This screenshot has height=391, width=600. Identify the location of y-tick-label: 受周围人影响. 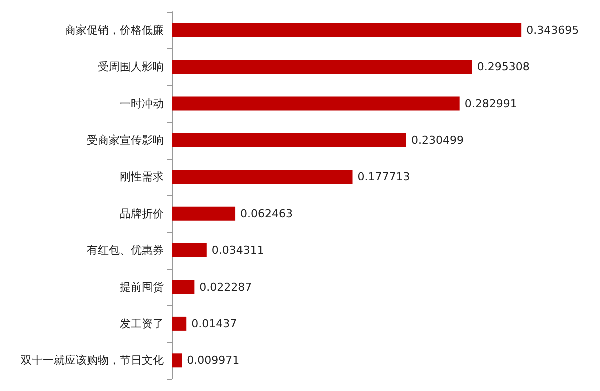
(131, 67).